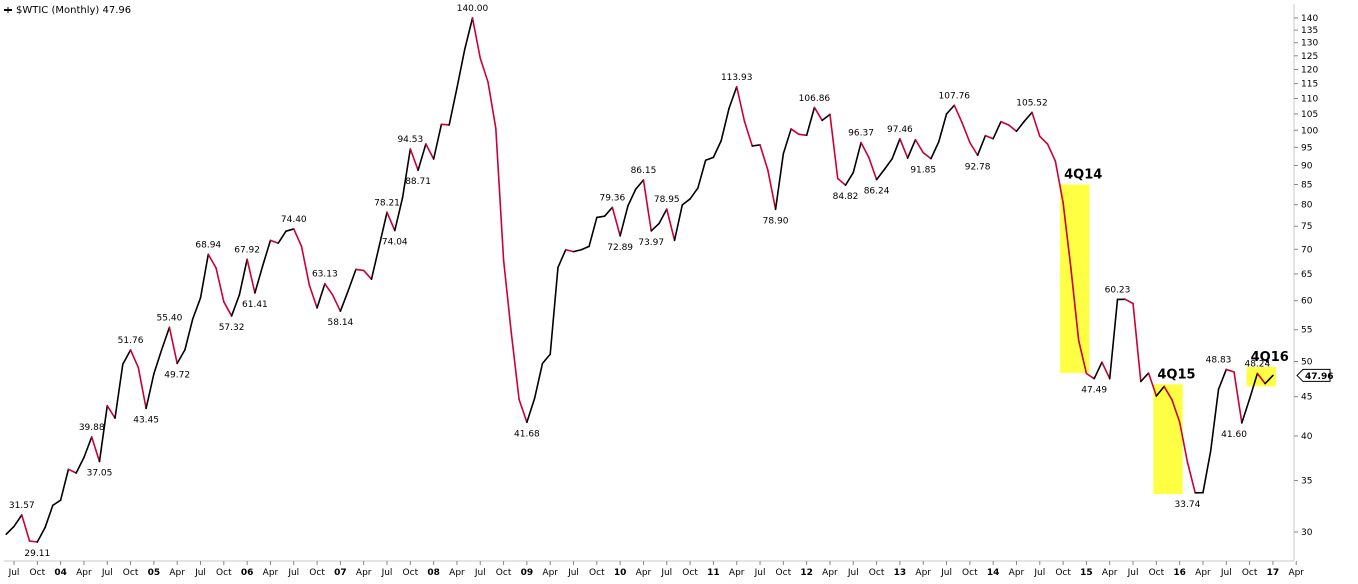  I want to click on data-label: 29.11, so click(37, 554).